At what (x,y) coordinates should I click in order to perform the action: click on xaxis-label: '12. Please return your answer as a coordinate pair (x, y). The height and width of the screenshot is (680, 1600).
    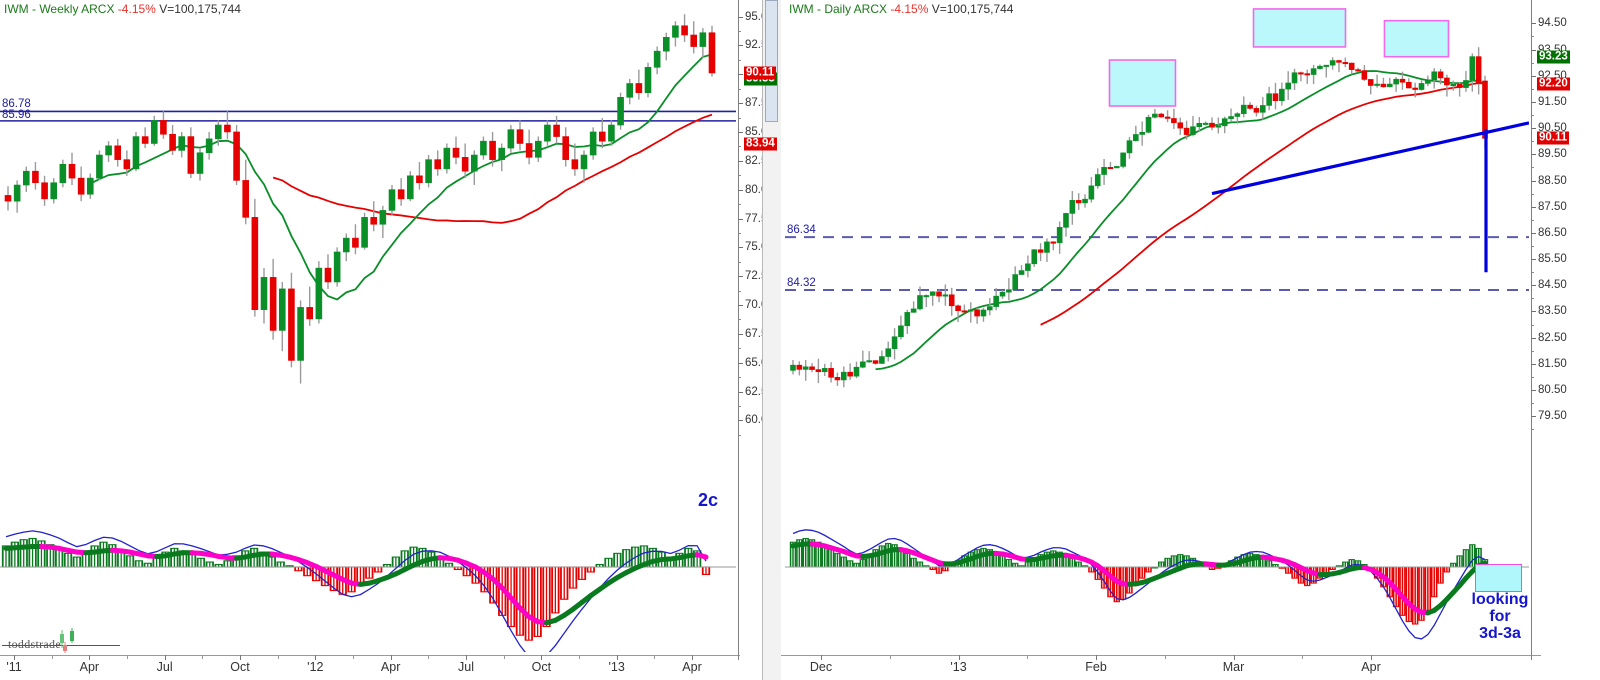
    Looking at the image, I should click on (315, 667).